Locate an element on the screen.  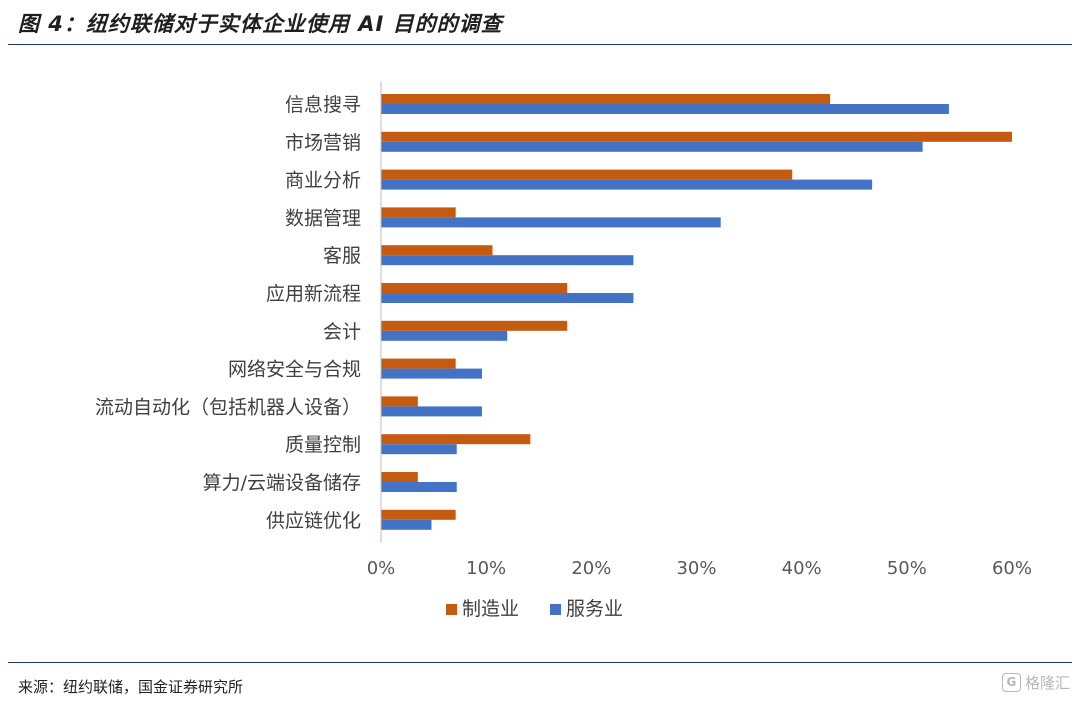
category-label: 算力/云端设备储存 is located at coordinates (282, 483).